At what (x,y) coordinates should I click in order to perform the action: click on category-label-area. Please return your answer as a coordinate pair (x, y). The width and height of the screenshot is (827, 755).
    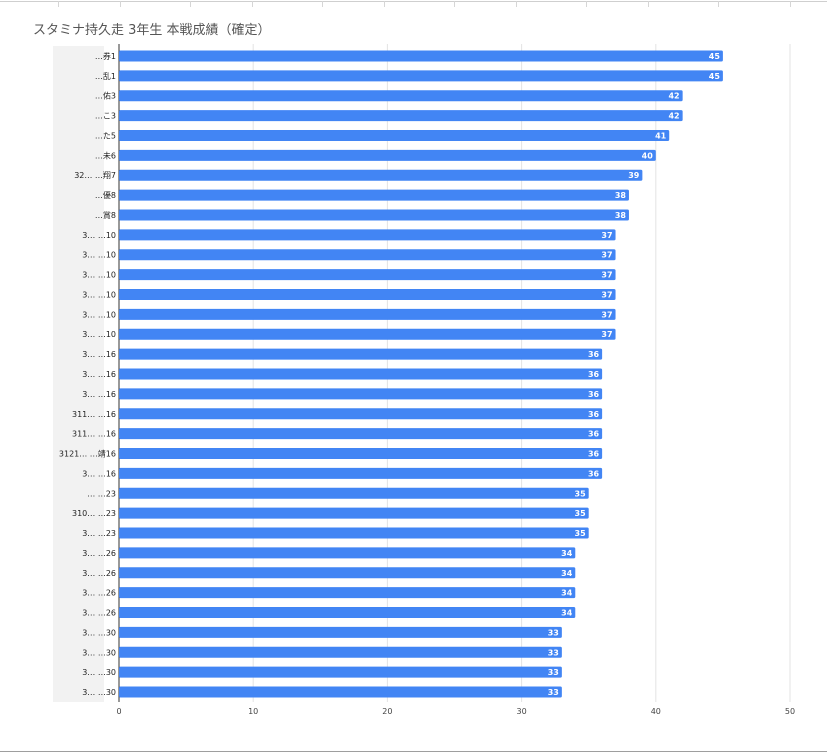
    Looking at the image, I should click on (78, 374).